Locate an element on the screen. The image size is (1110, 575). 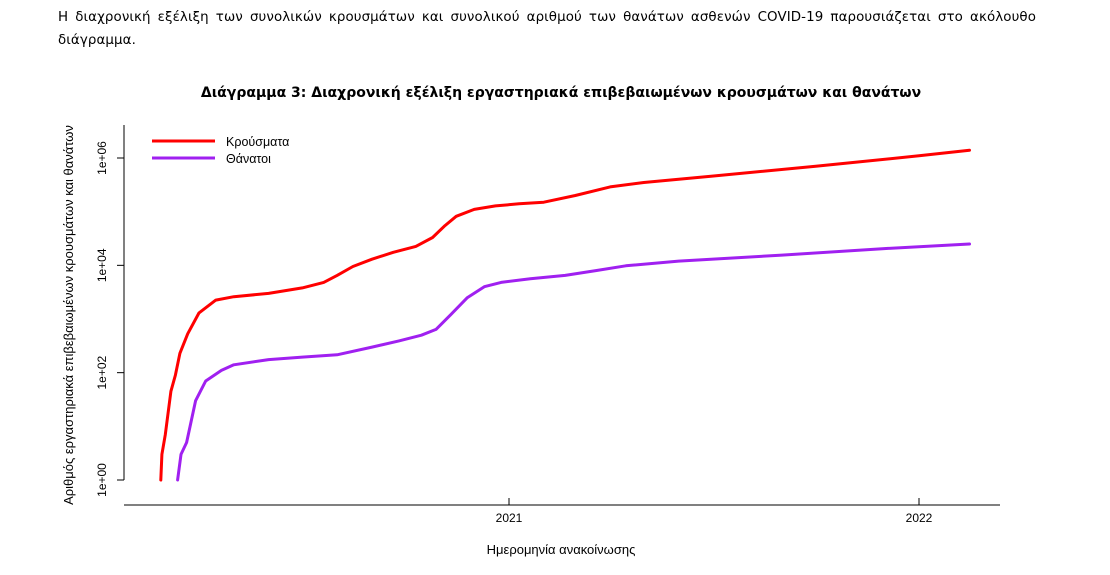
x-axis-label: Ημερομηνία ανακοίνωσης is located at coordinates (561, 549).